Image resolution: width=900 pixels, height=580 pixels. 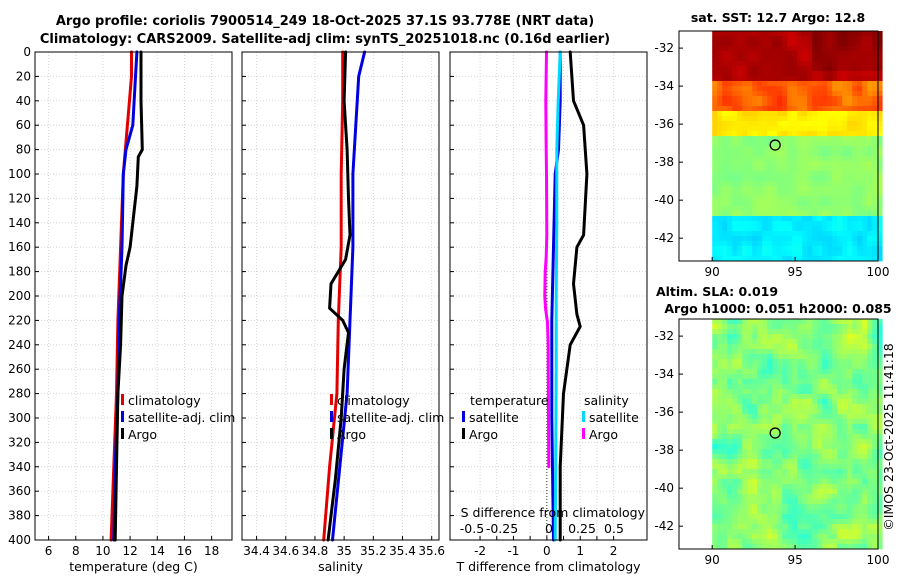 What do you see at coordinates (19, 320) in the screenshot?
I see `y-tick-label: 220` at bounding box center [19, 320].